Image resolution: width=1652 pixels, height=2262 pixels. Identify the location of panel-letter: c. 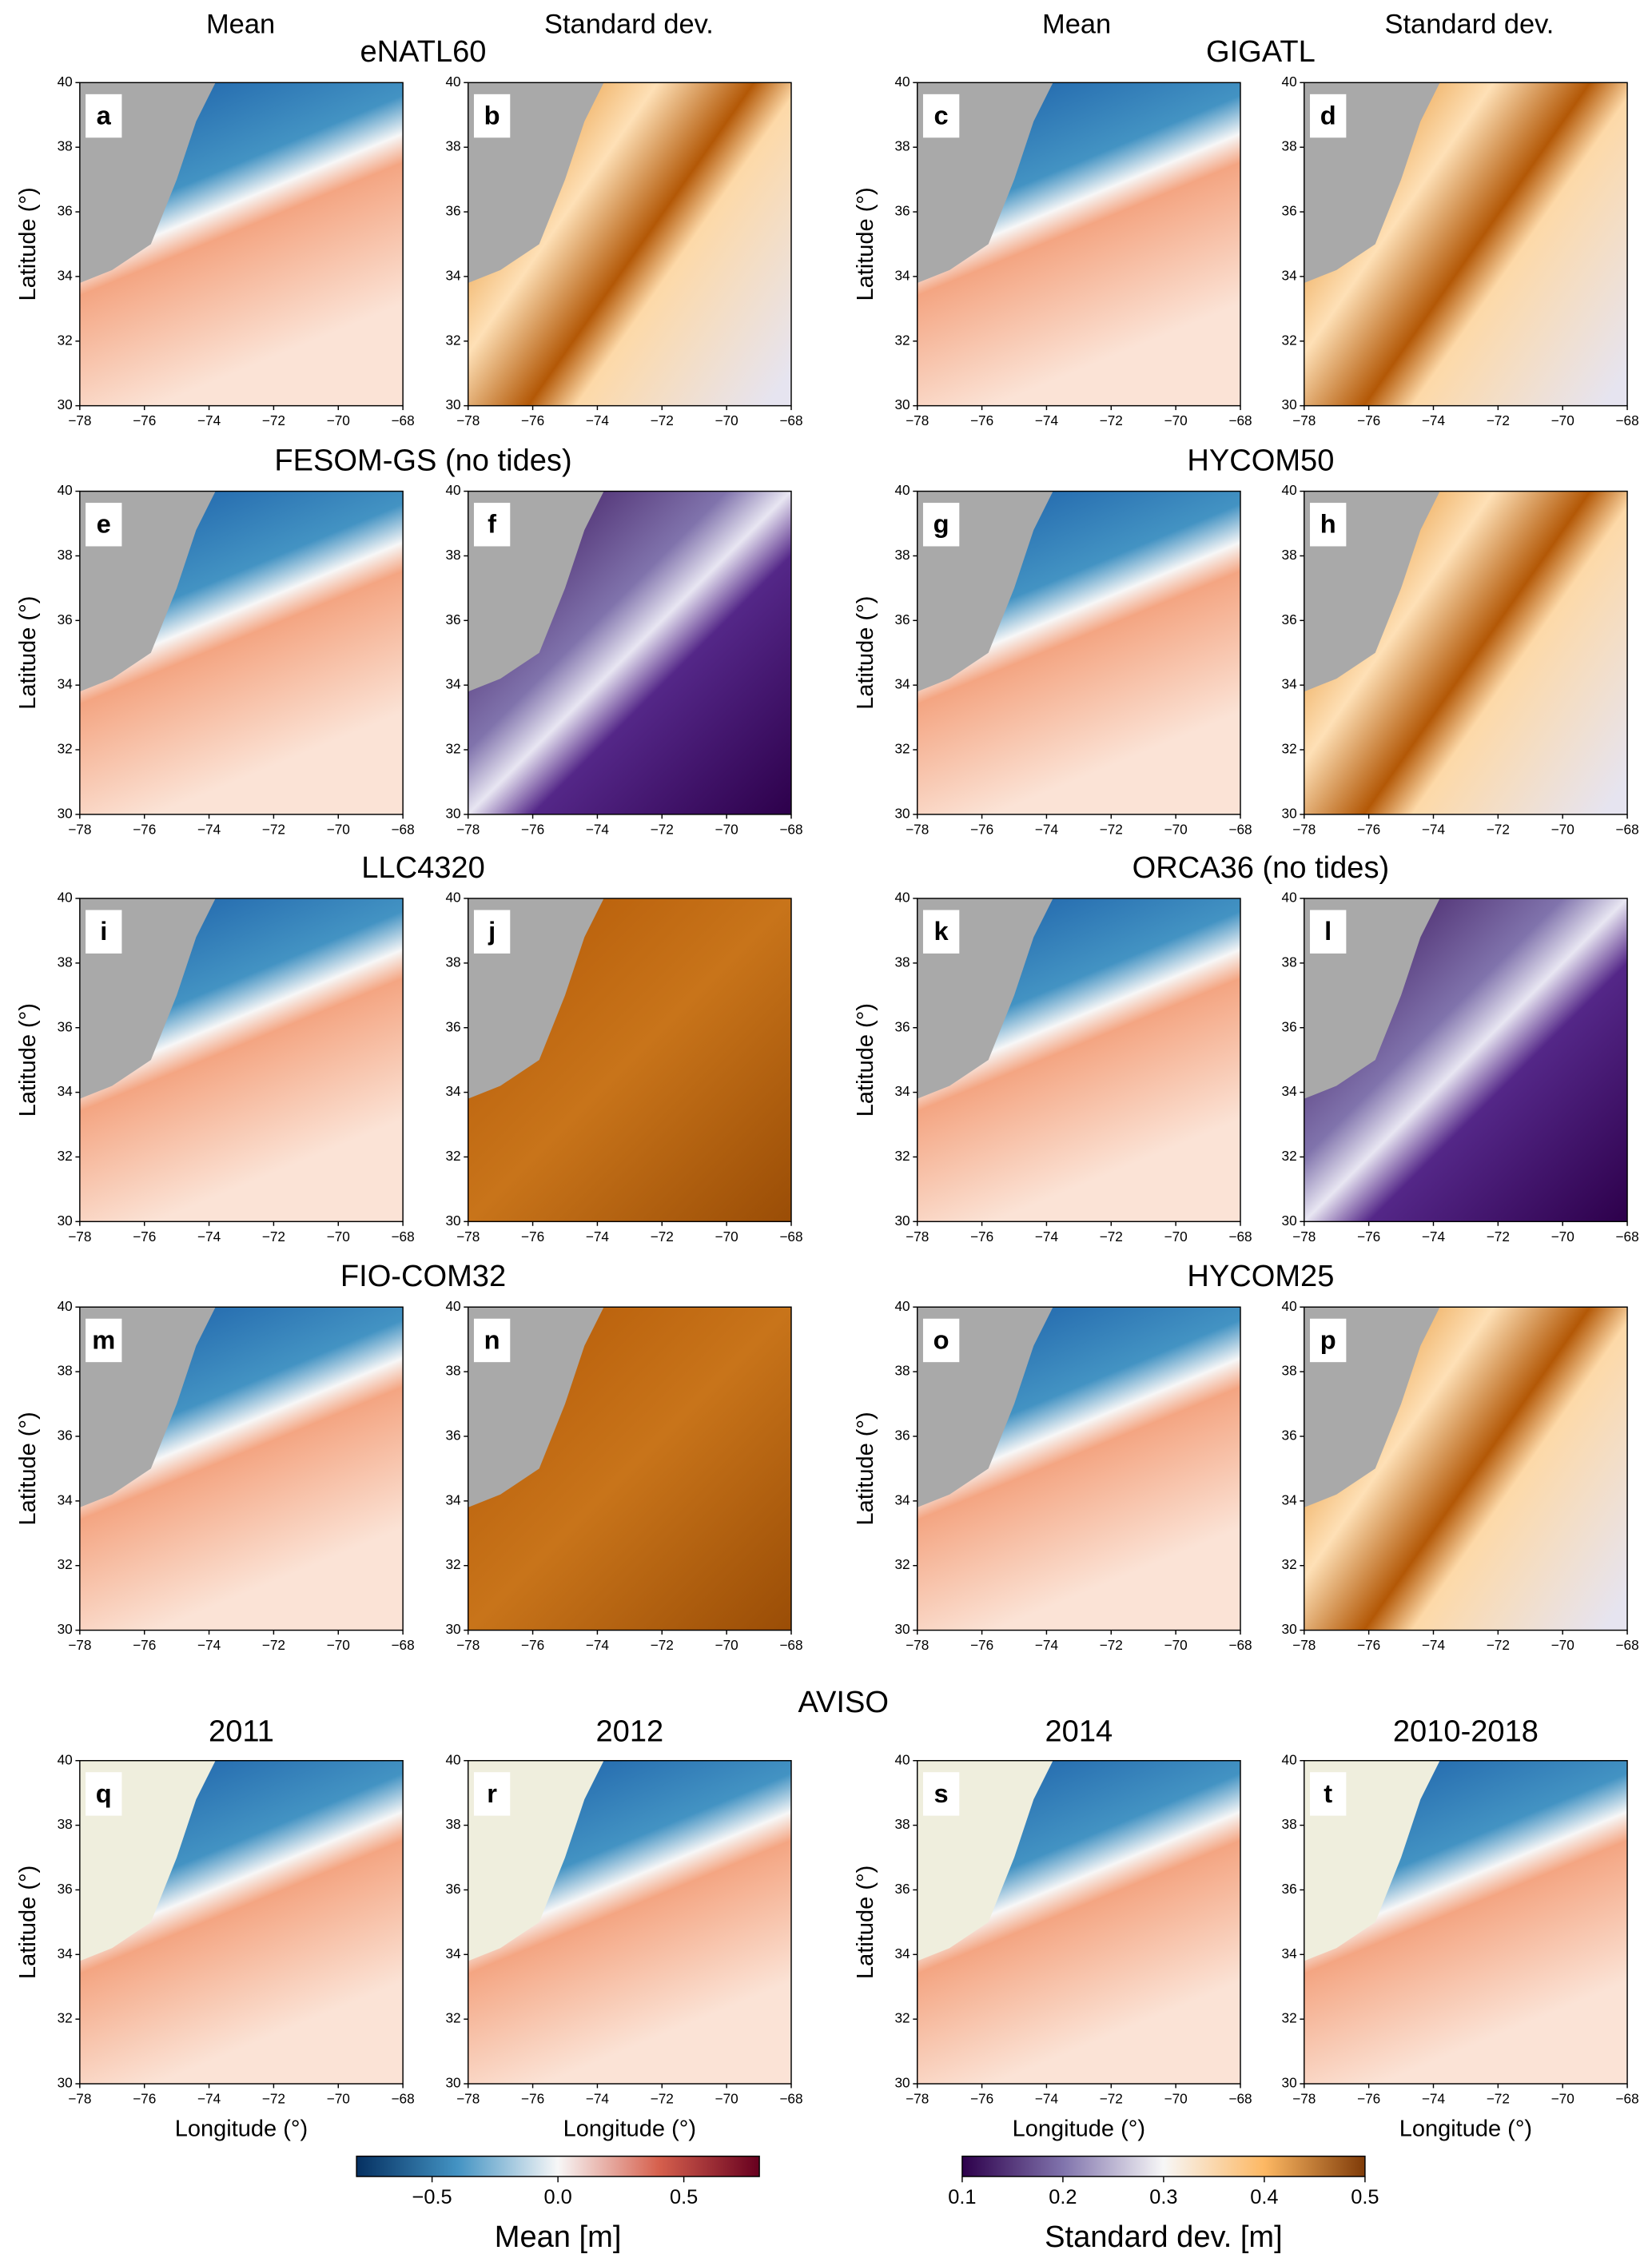
(941, 114).